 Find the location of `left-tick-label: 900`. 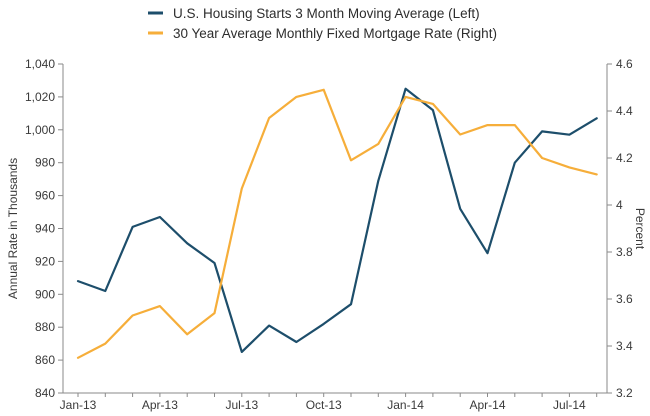

left-tick-label: 900 is located at coordinates (45, 294).